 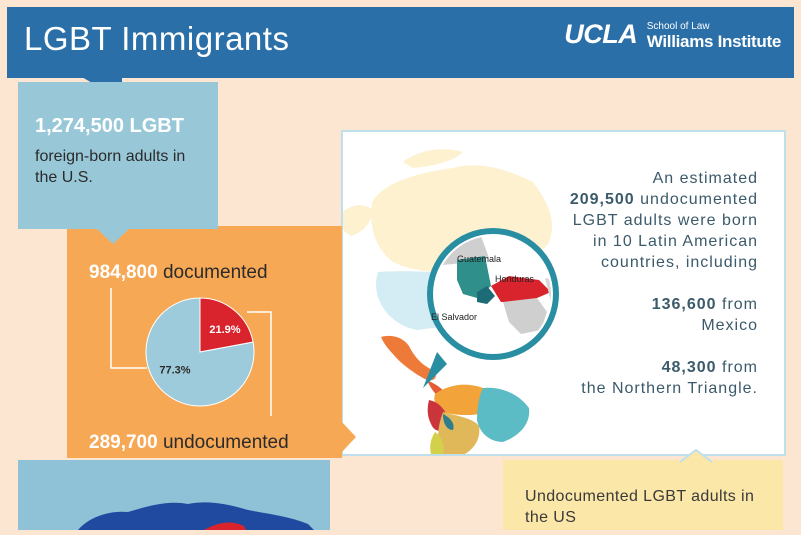 I want to click on undocumented-number: 289,700, so click(x=123, y=442).